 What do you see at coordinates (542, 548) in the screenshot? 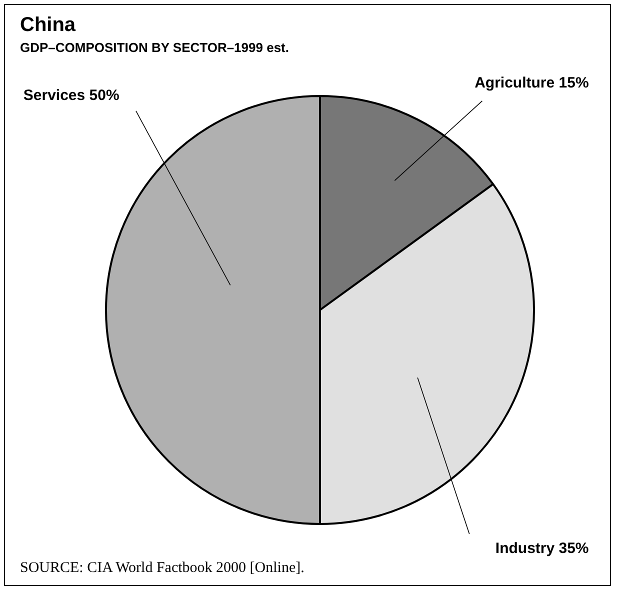
I see `slice-label: Industry 35%` at bounding box center [542, 548].